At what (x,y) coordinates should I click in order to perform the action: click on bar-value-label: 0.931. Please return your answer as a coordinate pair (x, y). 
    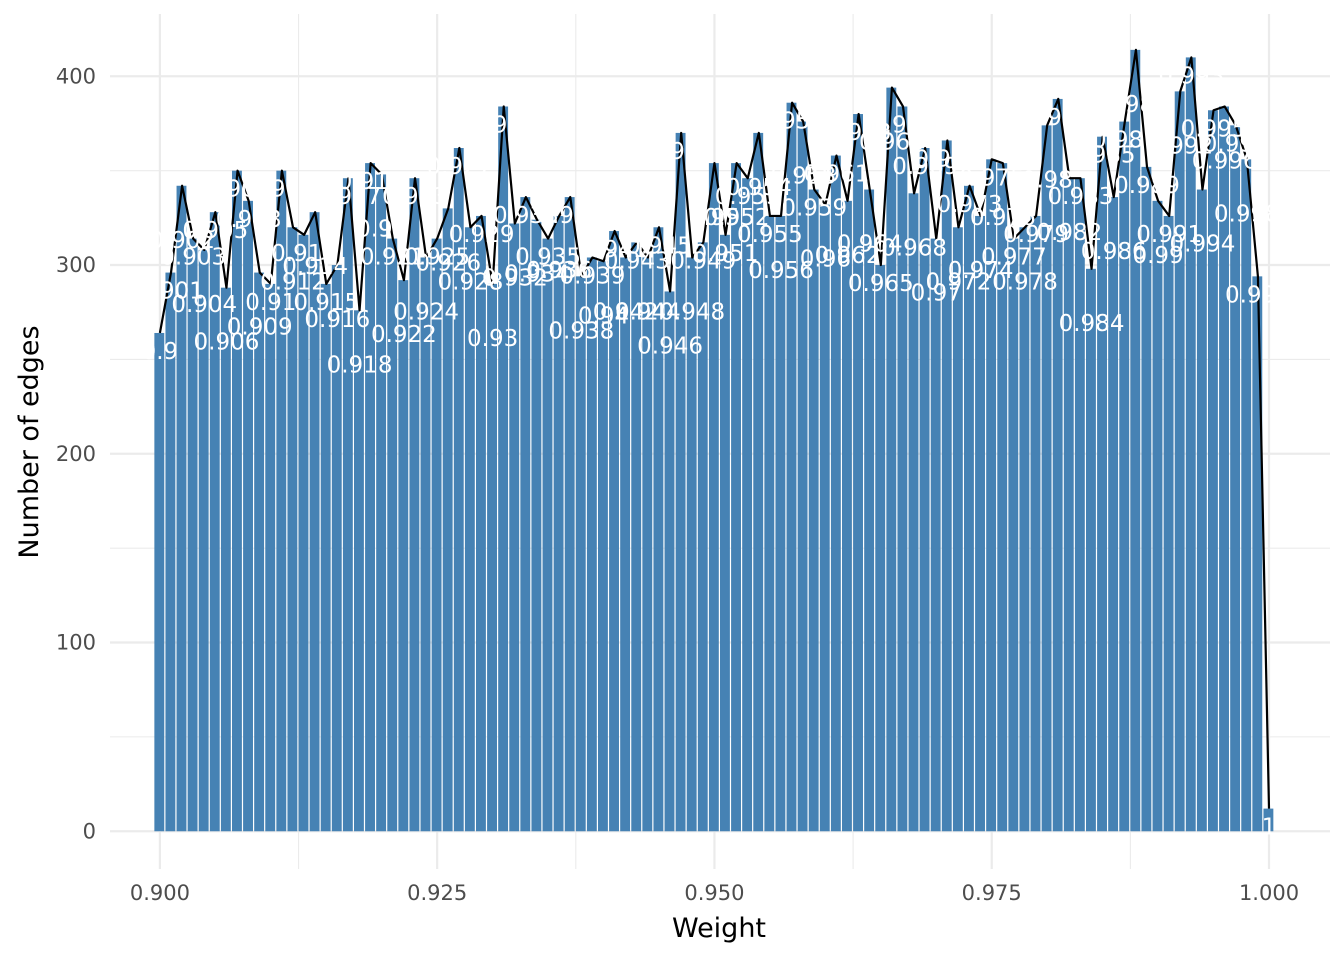
    Looking at the image, I should click on (504, 125).